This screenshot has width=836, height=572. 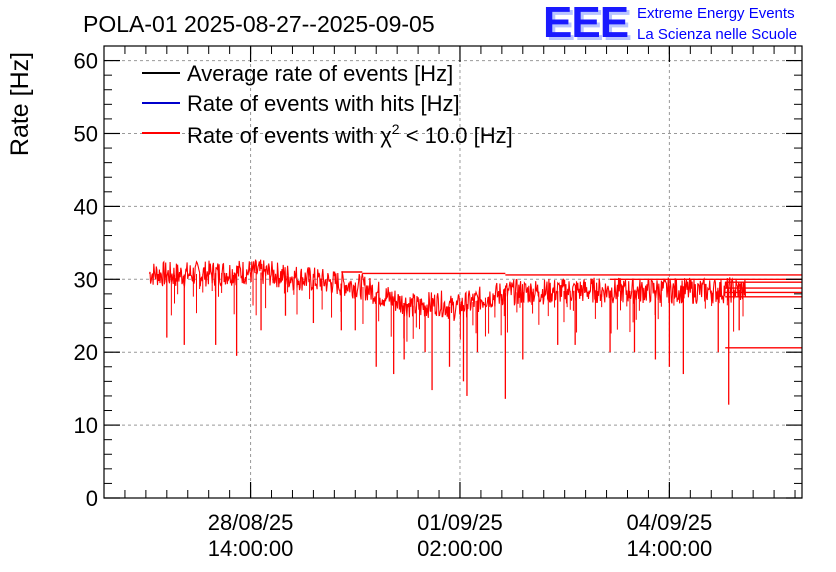 I want to click on y-tick-label: 30, so click(x=86, y=279).